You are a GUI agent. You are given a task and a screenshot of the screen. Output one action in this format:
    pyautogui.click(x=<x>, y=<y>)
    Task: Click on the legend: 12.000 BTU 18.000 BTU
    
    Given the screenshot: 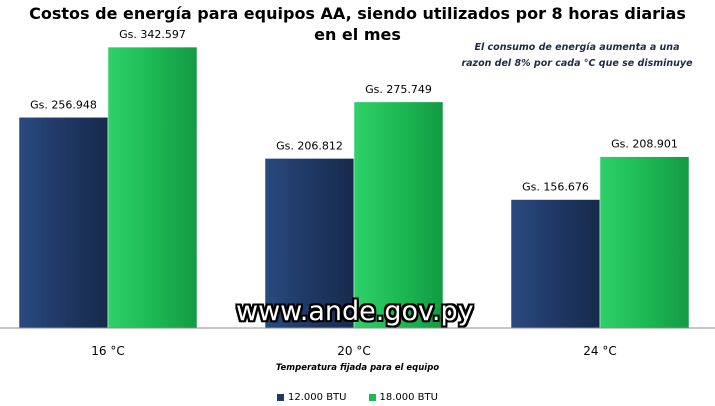 What is the action you would take?
    pyautogui.click(x=357, y=397)
    